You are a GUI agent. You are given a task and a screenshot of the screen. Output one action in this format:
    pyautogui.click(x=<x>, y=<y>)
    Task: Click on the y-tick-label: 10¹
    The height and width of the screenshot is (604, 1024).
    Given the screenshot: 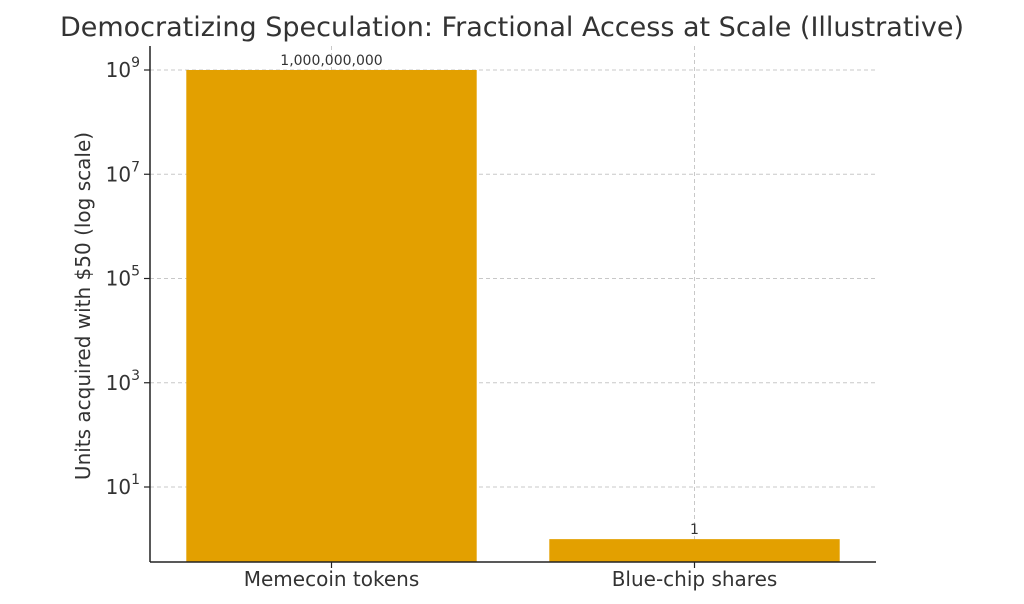 What is the action you would take?
    pyautogui.click(x=123, y=485)
    